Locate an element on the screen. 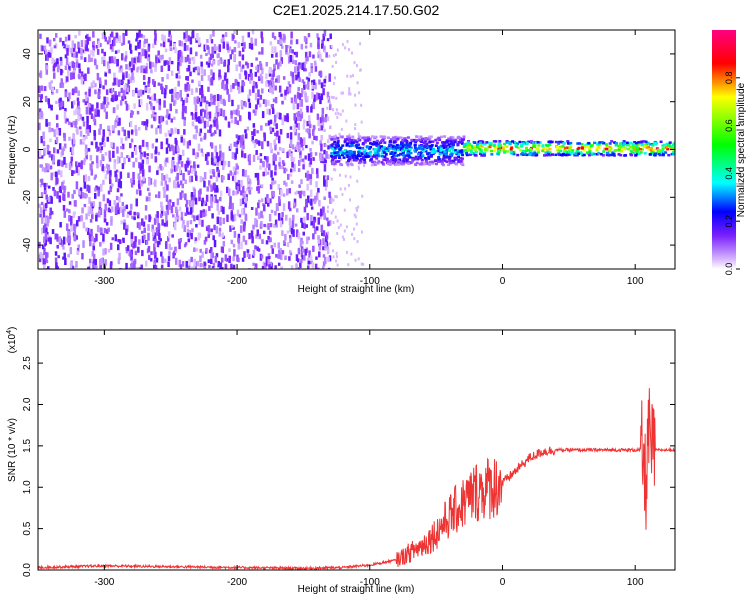  x-tick-label: -300 is located at coordinates (104, 582).